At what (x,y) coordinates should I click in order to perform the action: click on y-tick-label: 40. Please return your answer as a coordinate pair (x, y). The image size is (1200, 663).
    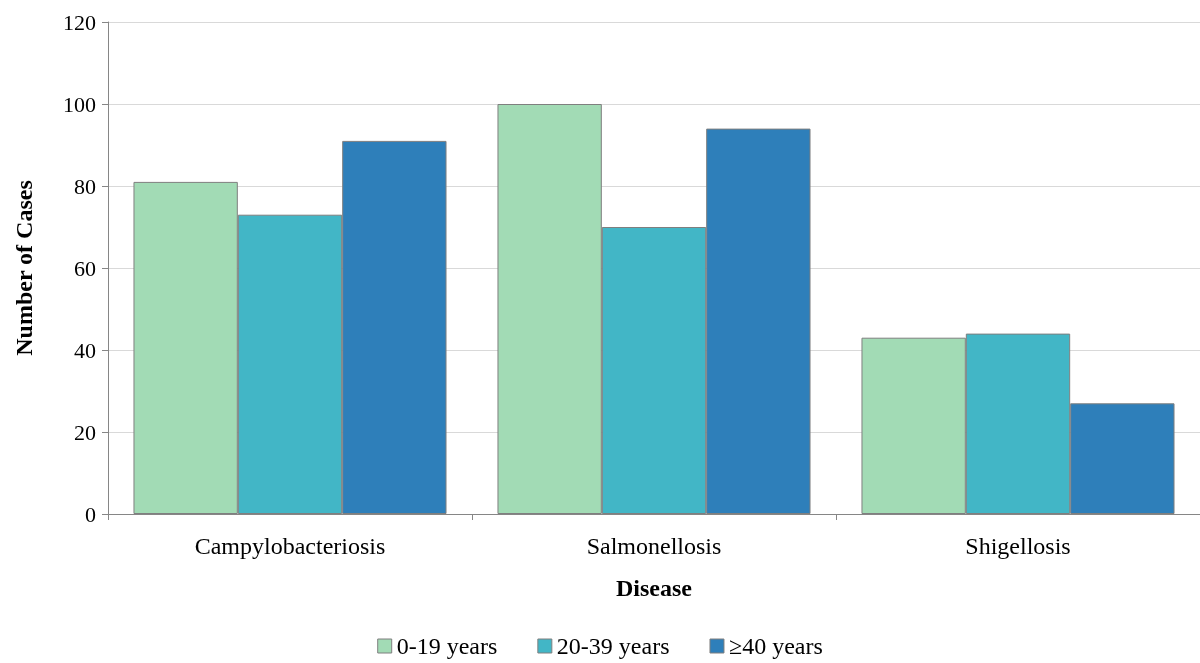
    Looking at the image, I should click on (85, 350).